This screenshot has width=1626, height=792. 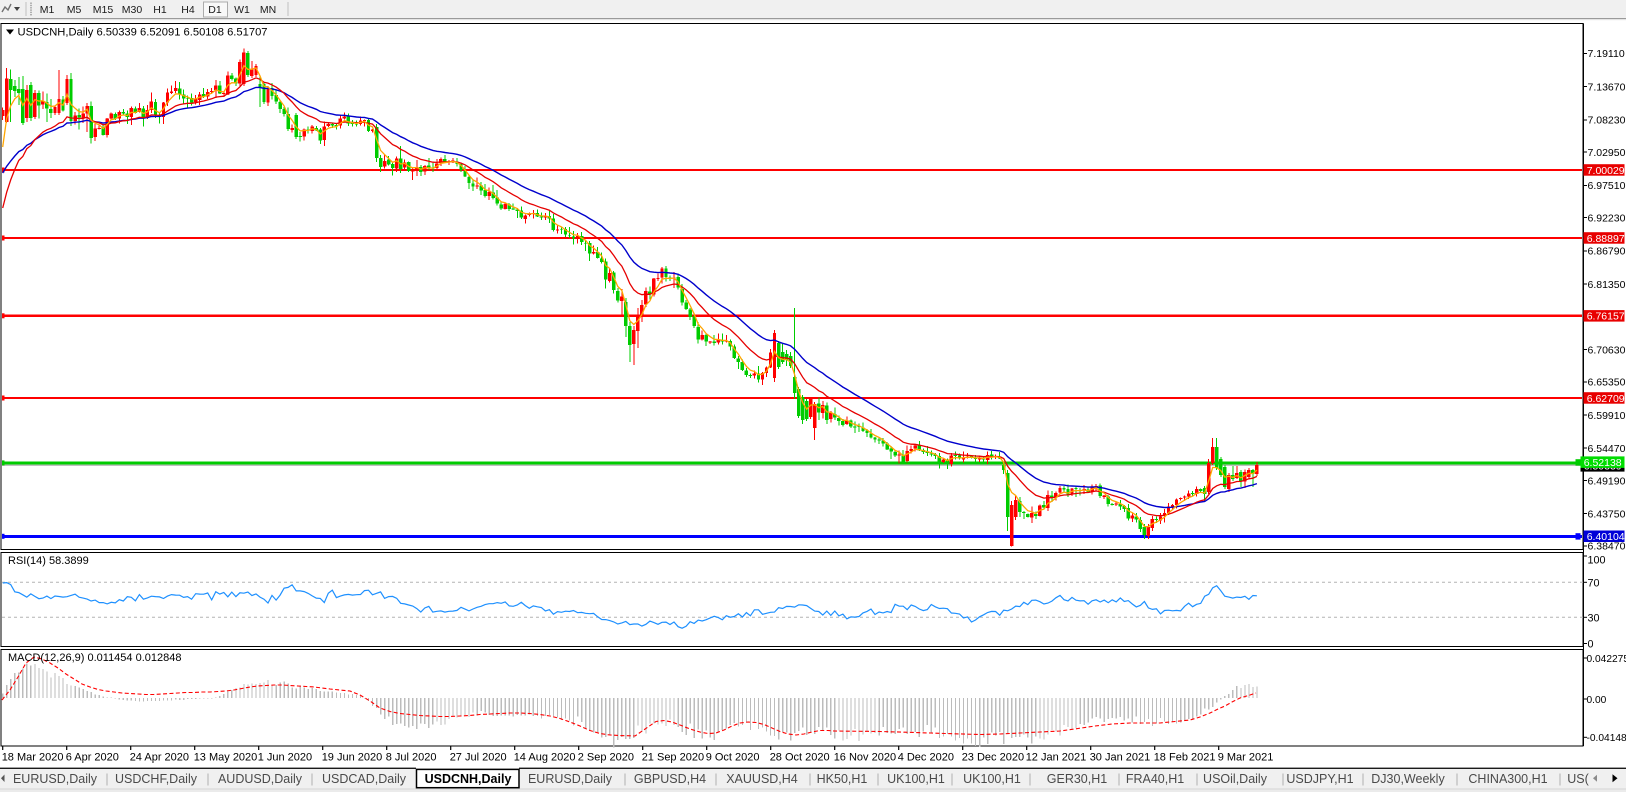 I want to click on svg-text: AUDUSD,Daily, so click(x=260, y=779).